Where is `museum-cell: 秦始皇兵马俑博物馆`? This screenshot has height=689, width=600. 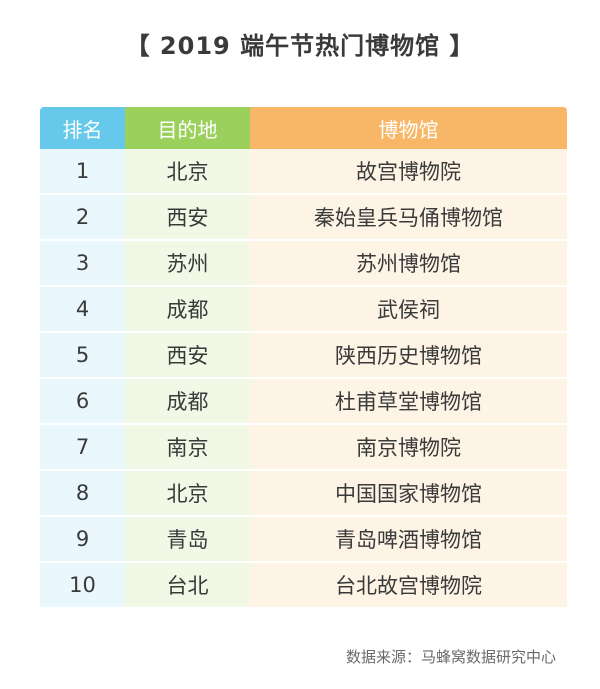
museum-cell: 秦始皇兵马俑博物馆 is located at coordinates (408, 218).